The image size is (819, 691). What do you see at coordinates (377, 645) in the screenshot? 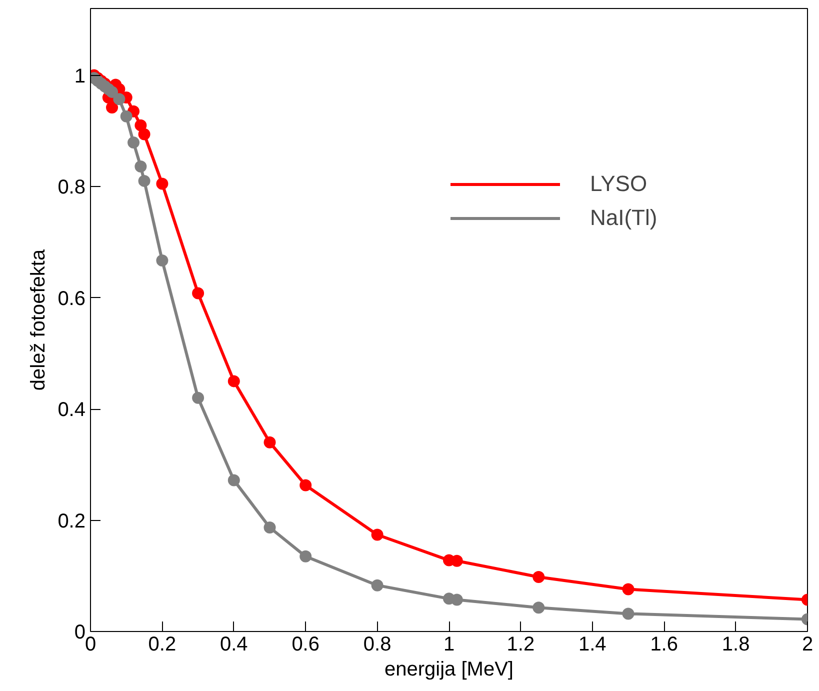
I see `x-tick-label: 0.8` at bounding box center [377, 645].